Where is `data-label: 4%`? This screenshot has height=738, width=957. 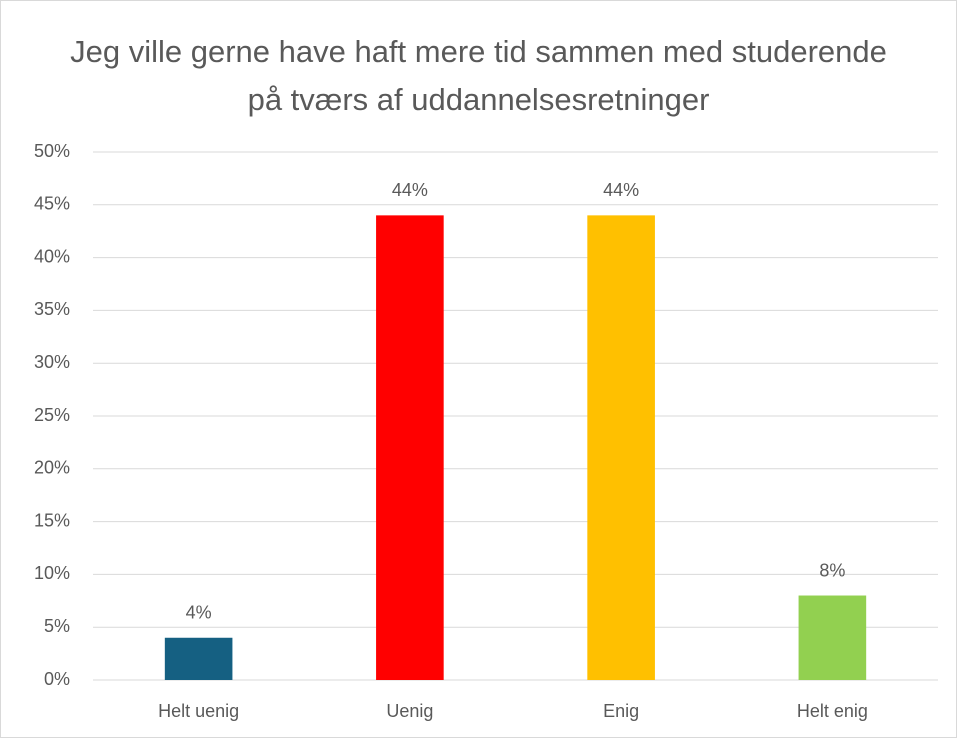 data-label: 4% is located at coordinates (199, 613).